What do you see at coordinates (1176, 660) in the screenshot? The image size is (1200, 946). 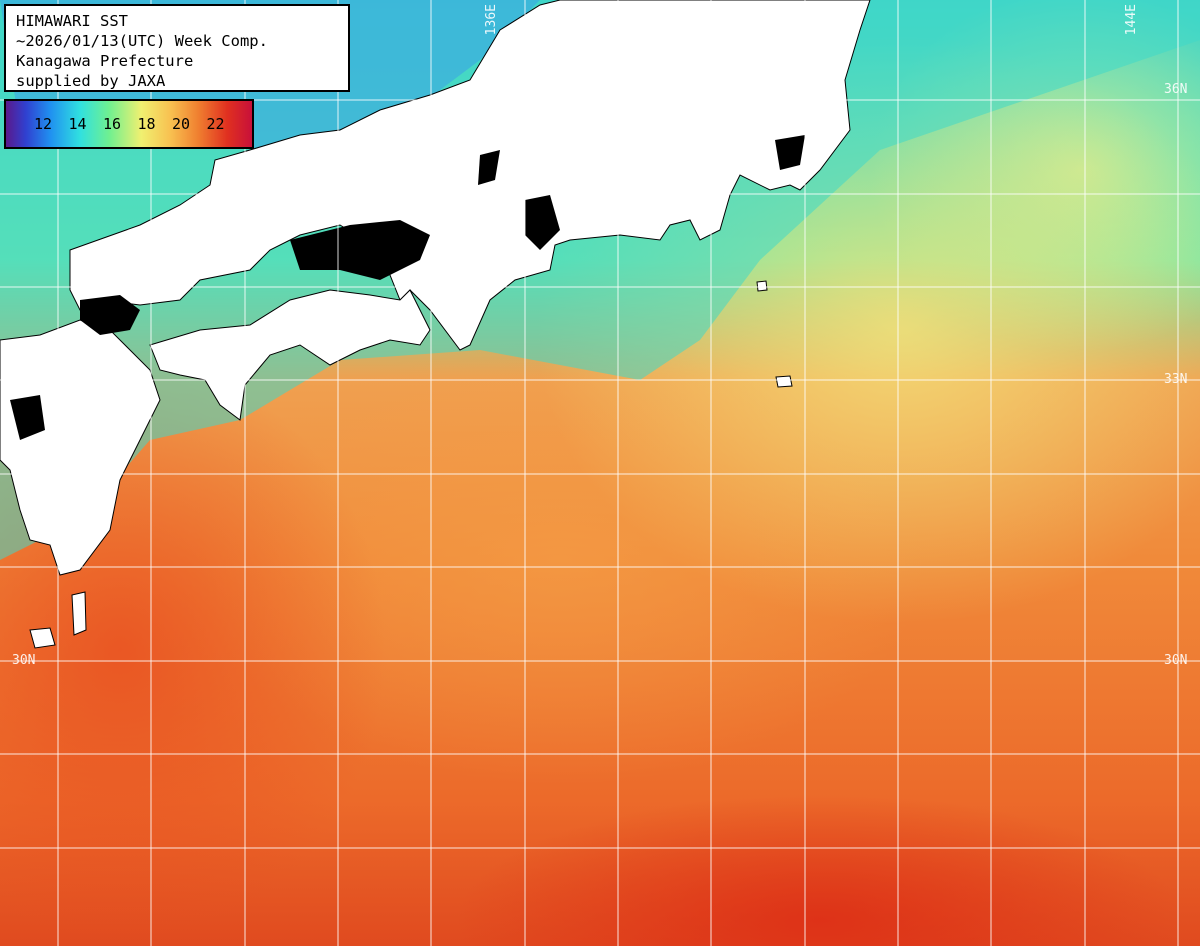 I see `lat-label-30n-right: 30N` at bounding box center [1176, 660].